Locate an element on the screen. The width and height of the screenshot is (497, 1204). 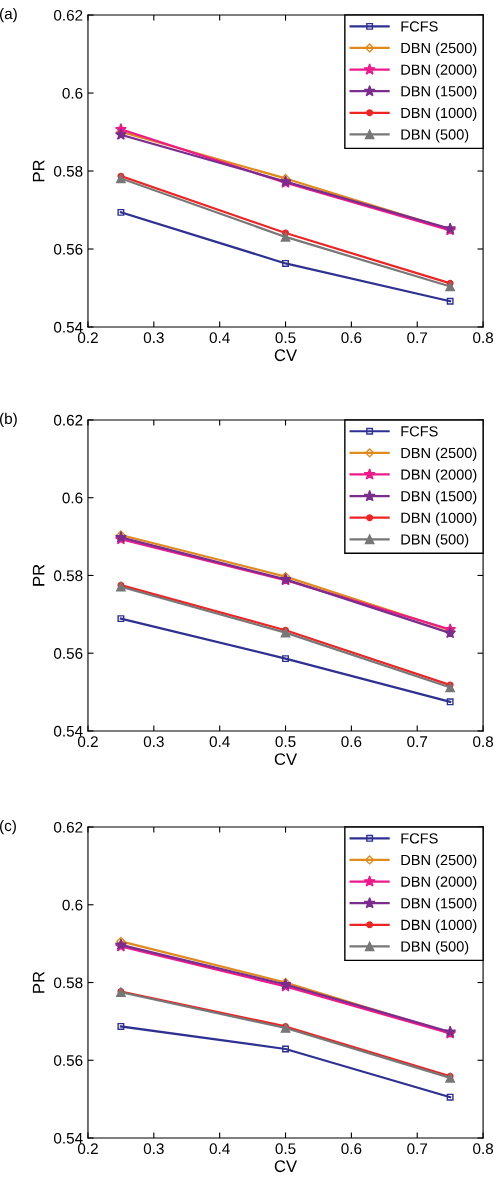
chart-title: (b) is located at coordinates (8, 420).